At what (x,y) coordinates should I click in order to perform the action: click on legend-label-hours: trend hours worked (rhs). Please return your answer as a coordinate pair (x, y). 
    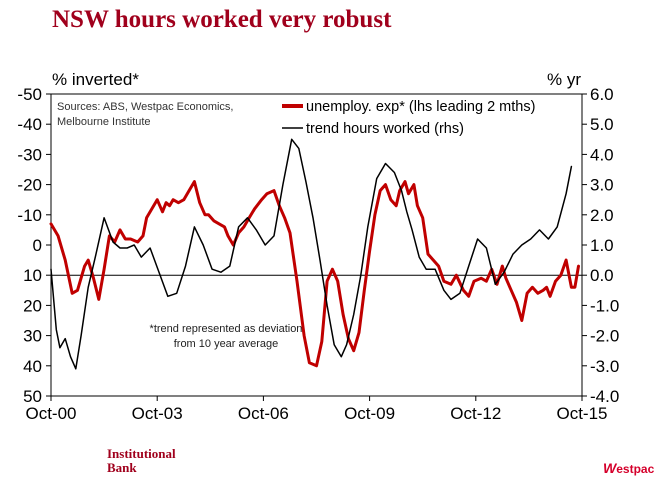
    Looking at the image, I should click on (385, 129).